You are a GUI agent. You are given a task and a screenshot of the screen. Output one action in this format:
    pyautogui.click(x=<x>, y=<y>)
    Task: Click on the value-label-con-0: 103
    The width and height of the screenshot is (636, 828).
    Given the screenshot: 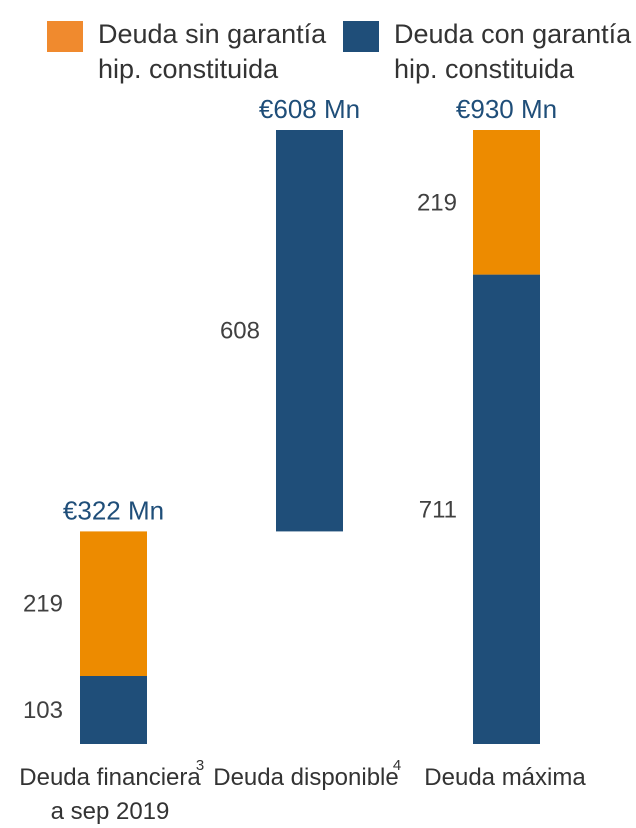 What is the action you would take?
    pyautogui.click(x=43, y=710)
    